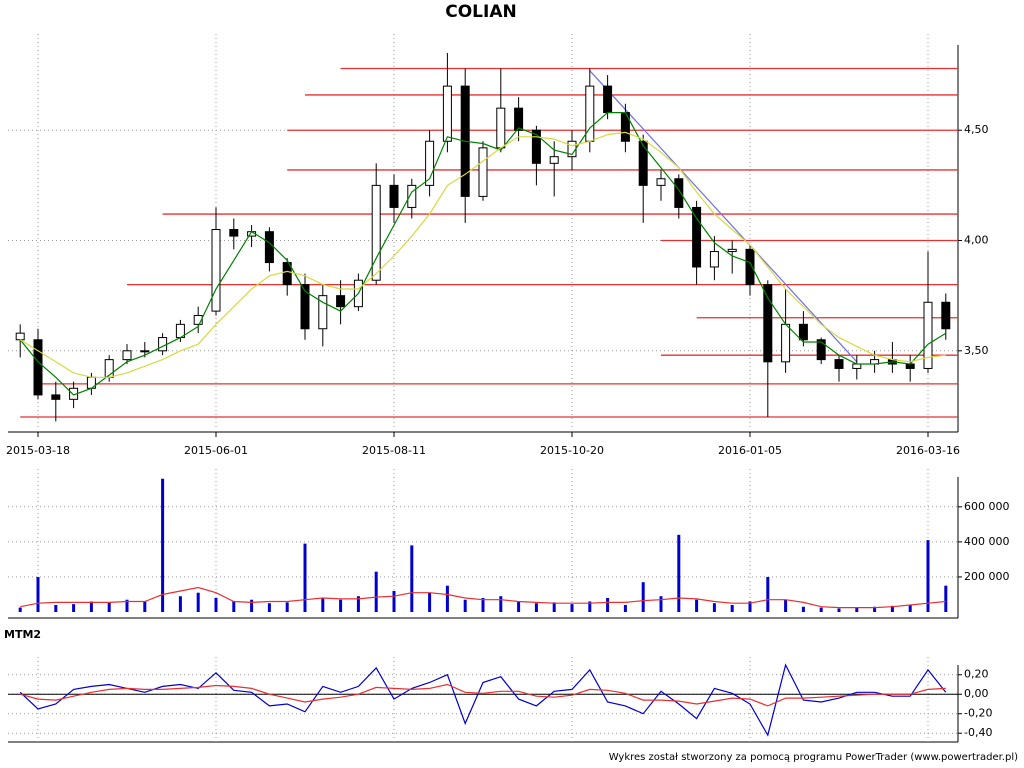 The height and width of the screenshot is (768, 1024). Describe the element at coordinates (572, 450) in the screenshot. I see `x-tick-label: 2015-10-20` at that location.